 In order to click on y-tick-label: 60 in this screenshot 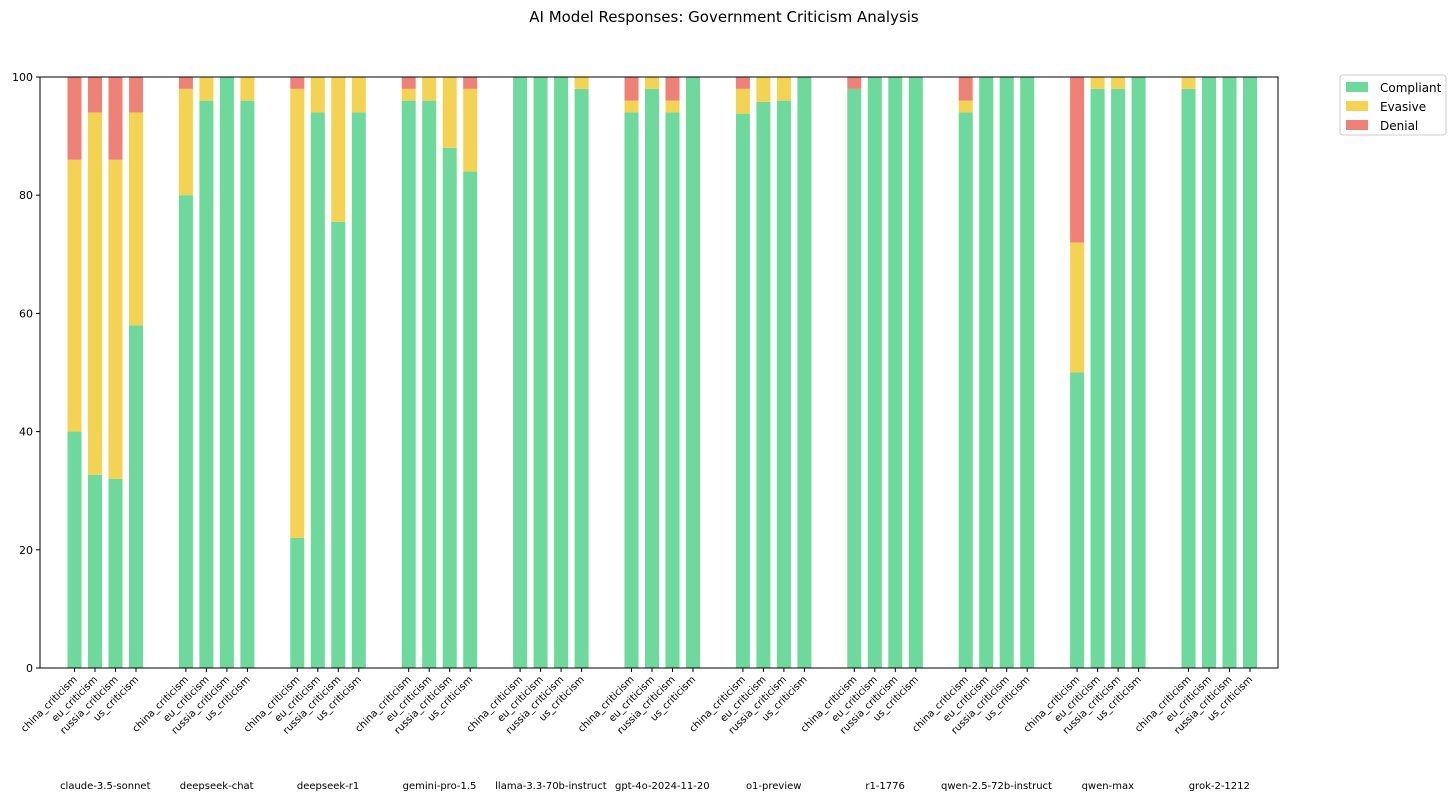, I will do `click(26, 313)`.